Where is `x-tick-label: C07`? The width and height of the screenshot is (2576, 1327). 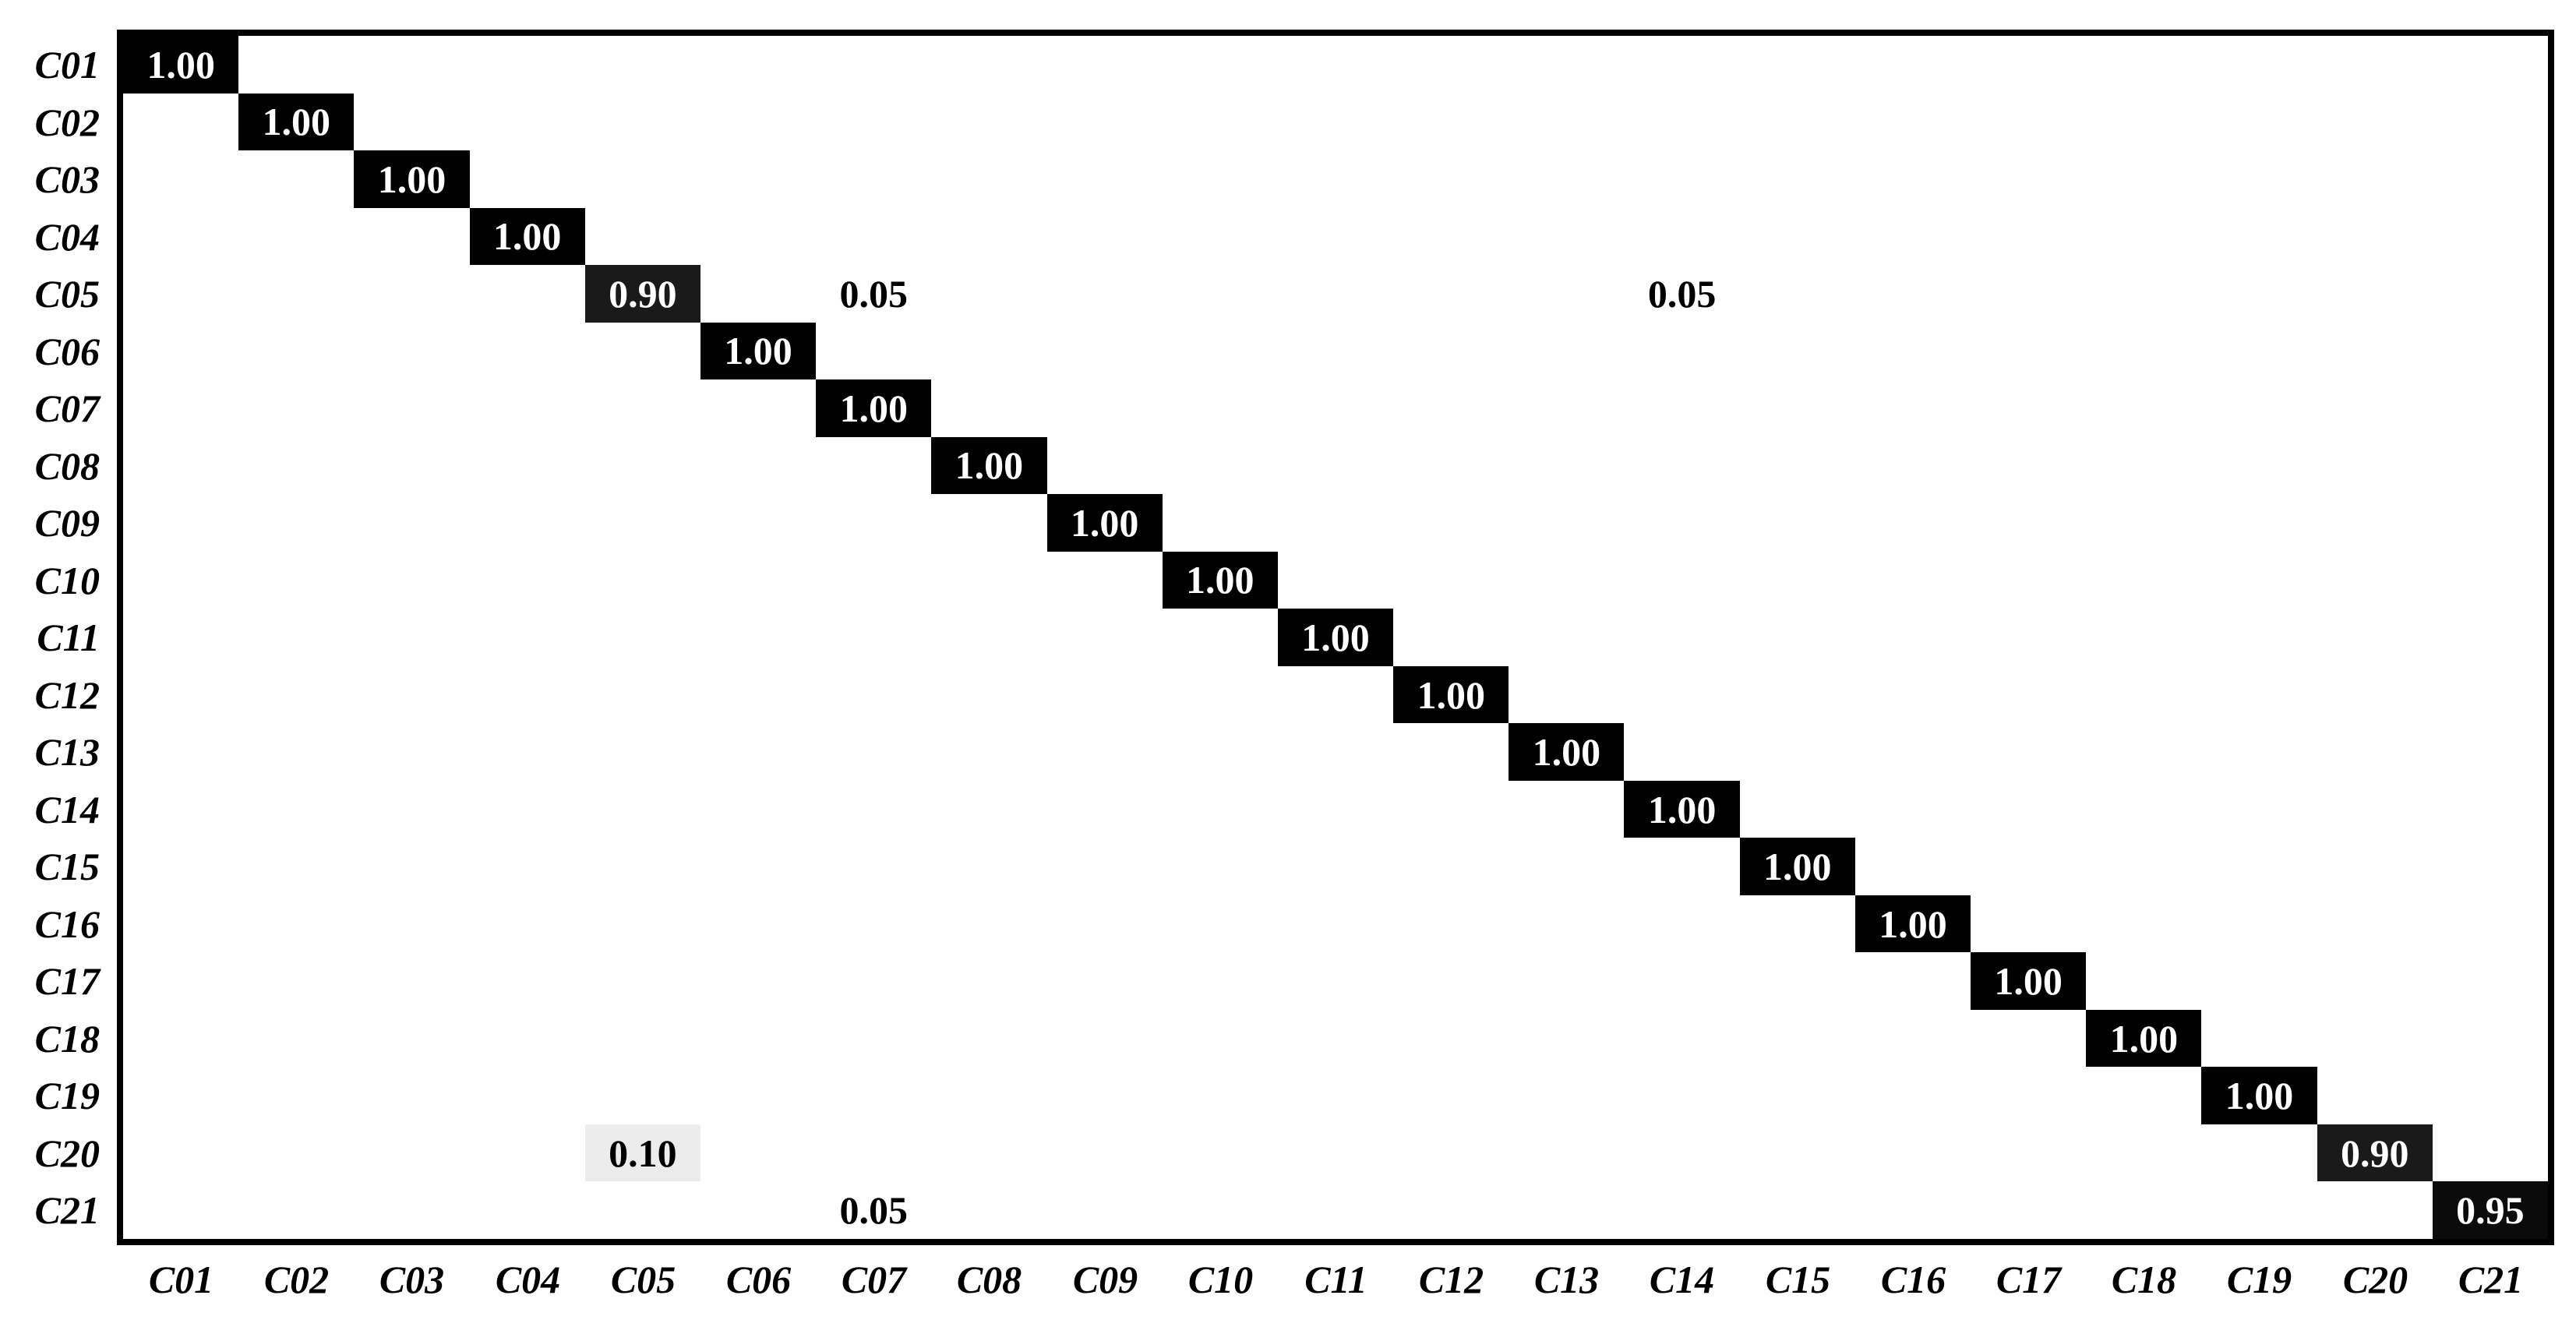
x-tick-label: C07 is located at coordinates (874, 1279).